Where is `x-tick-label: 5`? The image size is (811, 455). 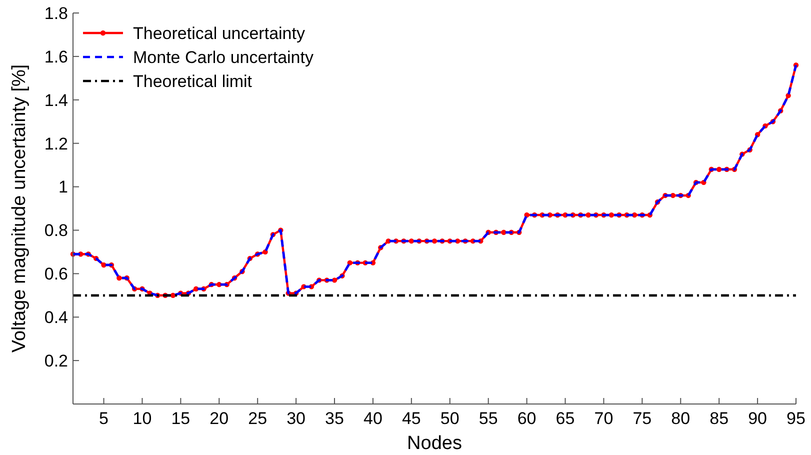
x-tick-label: 5 is located at coordinates (103, 418).